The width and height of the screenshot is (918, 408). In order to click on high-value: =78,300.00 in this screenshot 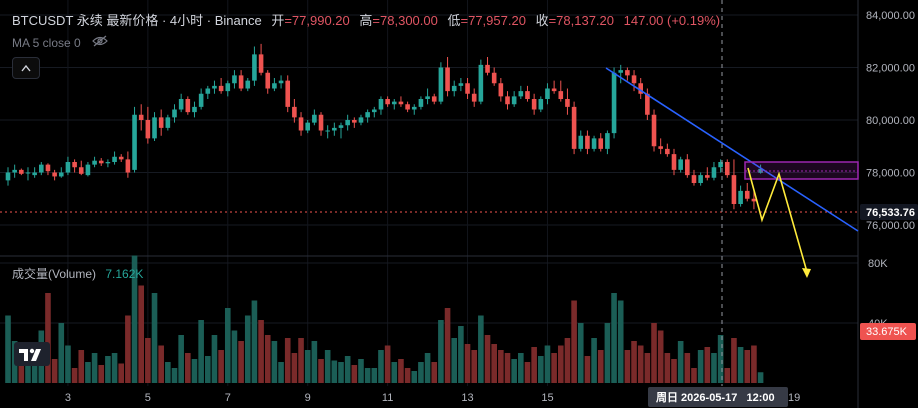, I will do `click(405, 20)`.